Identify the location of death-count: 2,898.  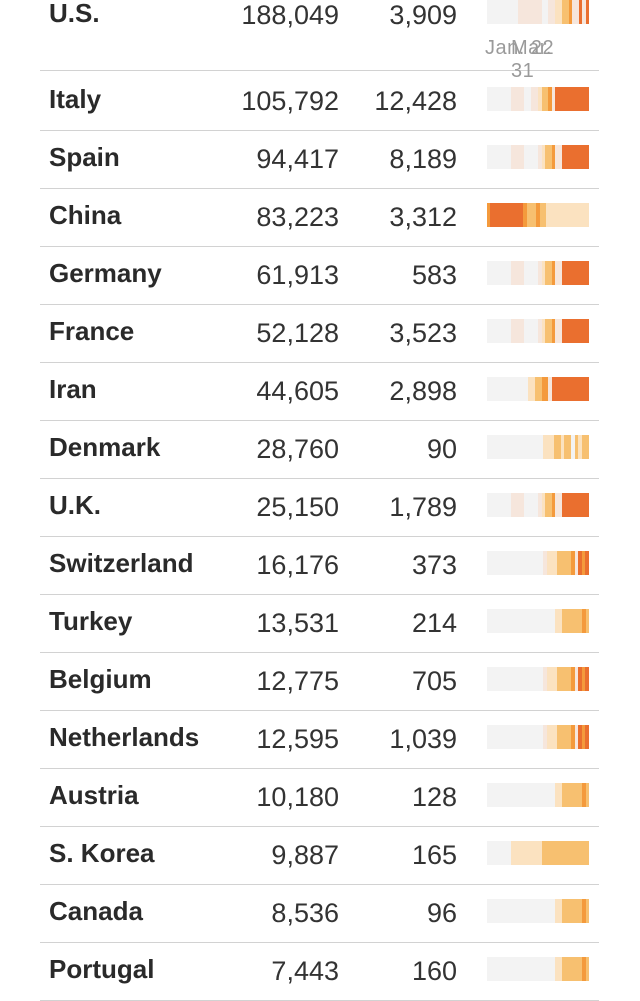
(423, 391).